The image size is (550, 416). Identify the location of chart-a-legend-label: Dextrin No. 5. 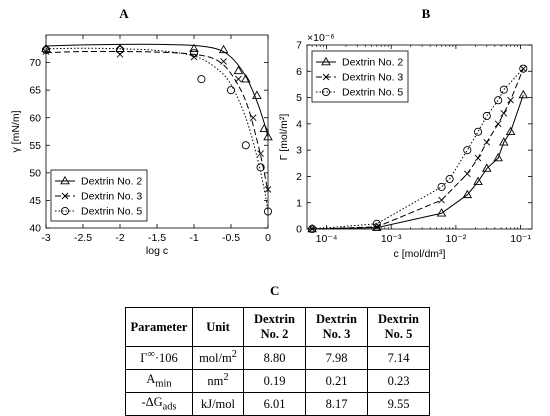
(111, 212).